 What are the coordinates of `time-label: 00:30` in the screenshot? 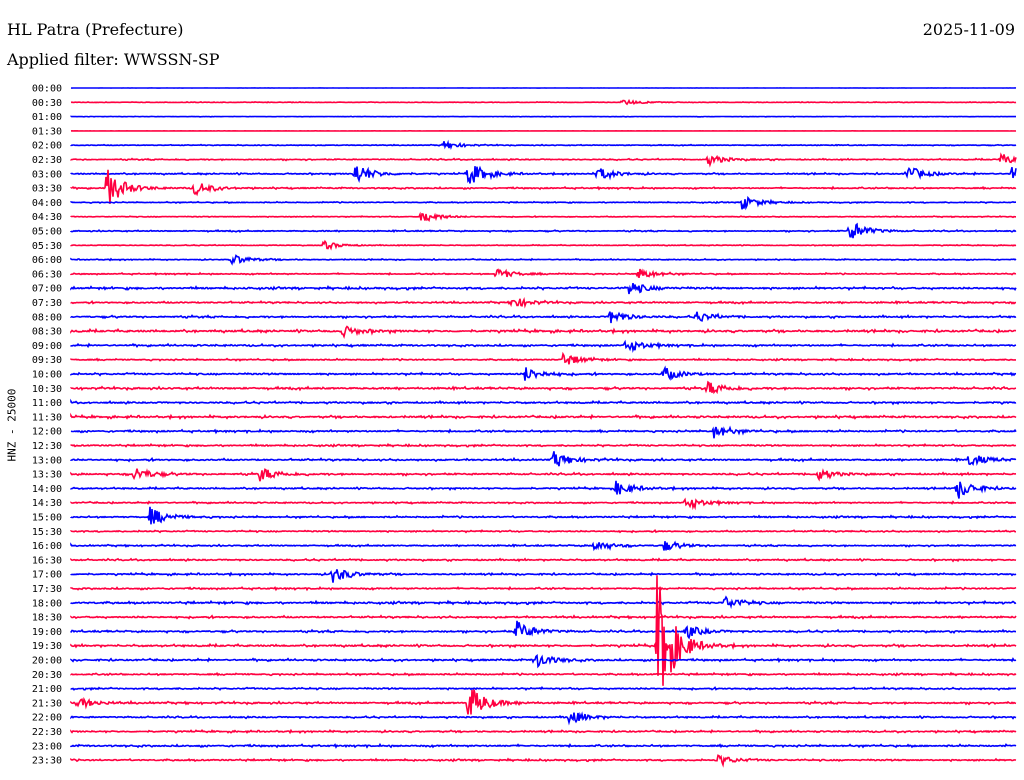 It's located at (47, 103).